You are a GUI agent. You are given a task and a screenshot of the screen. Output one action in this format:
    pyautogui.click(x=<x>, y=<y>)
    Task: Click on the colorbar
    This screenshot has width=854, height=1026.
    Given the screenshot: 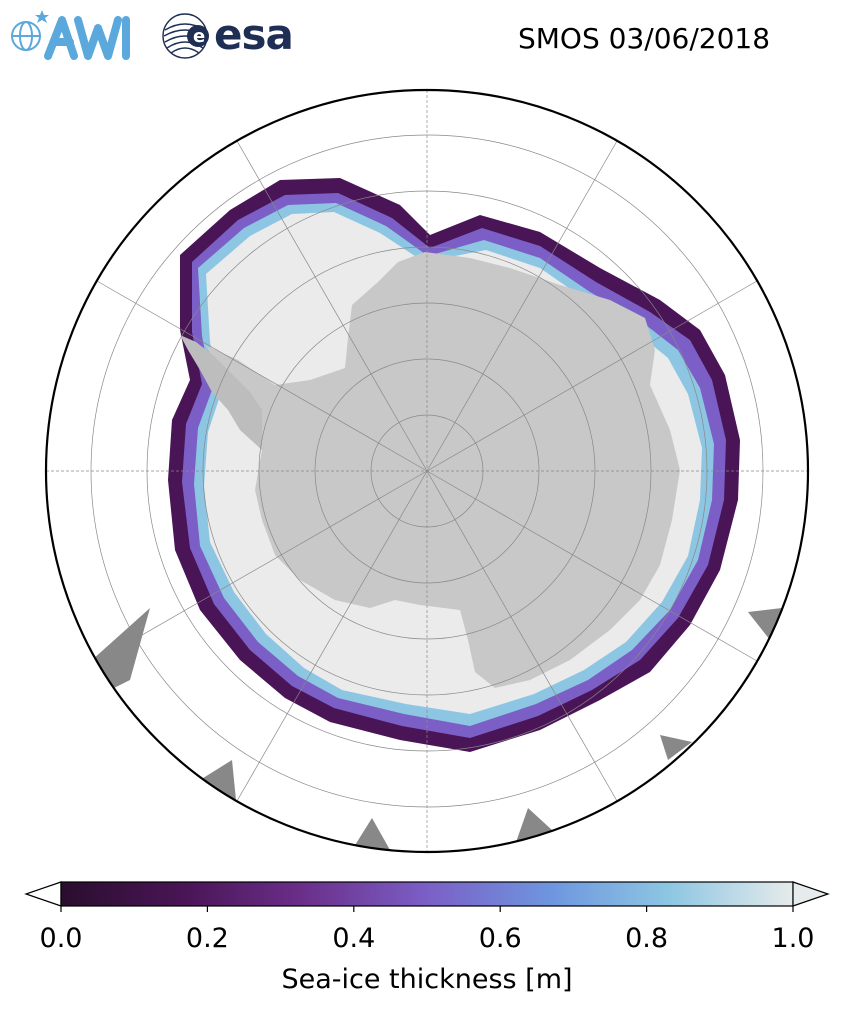 What is the action you would take?
    pyautogui.click(x=427, y=896)
    